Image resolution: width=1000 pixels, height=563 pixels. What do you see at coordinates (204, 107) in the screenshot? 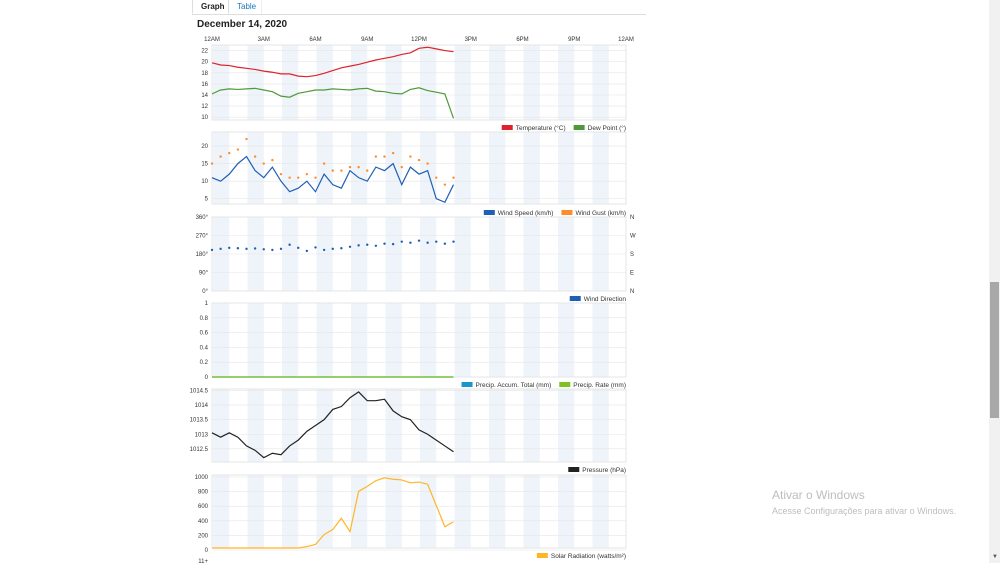
I see `y-tick-label: 12` at bounding box center [204, 107].